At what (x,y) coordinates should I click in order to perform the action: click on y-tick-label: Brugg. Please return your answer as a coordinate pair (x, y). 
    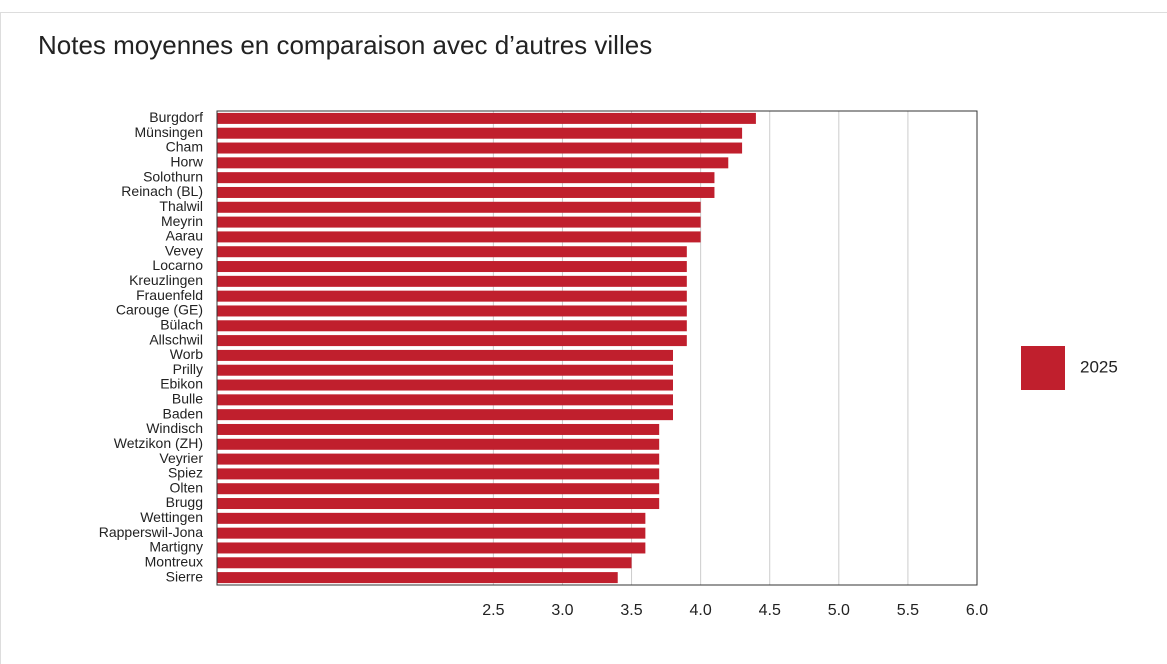
    Looking at the image, I should click on (184, 502).